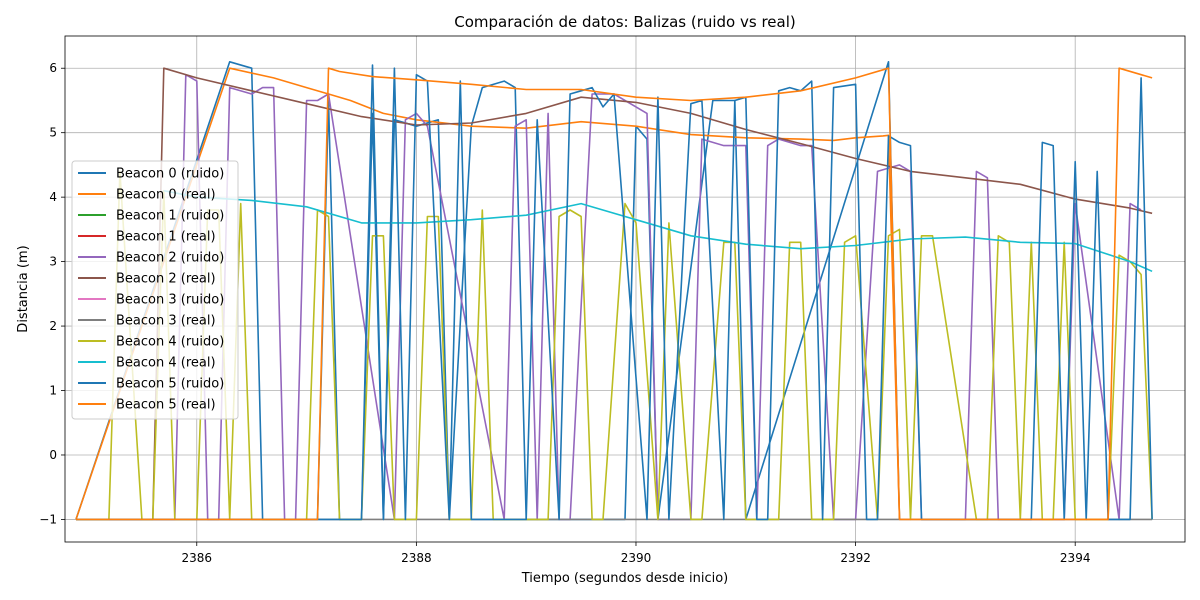  Describe the element at coordinates (196, 558) in the screenshot. I see `x-tick-label: 2386` at that location.